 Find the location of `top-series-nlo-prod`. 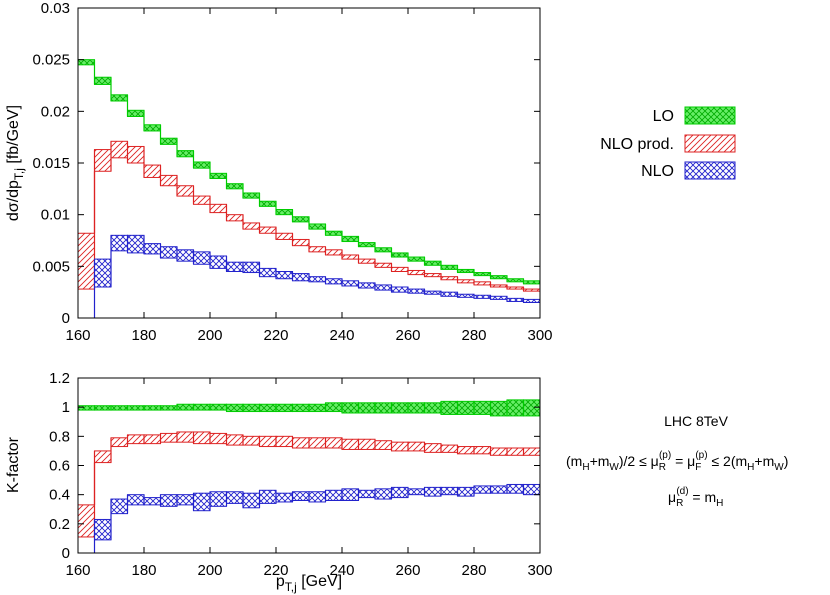

top-series-nlo-prod is located at coordinates (309, 216).